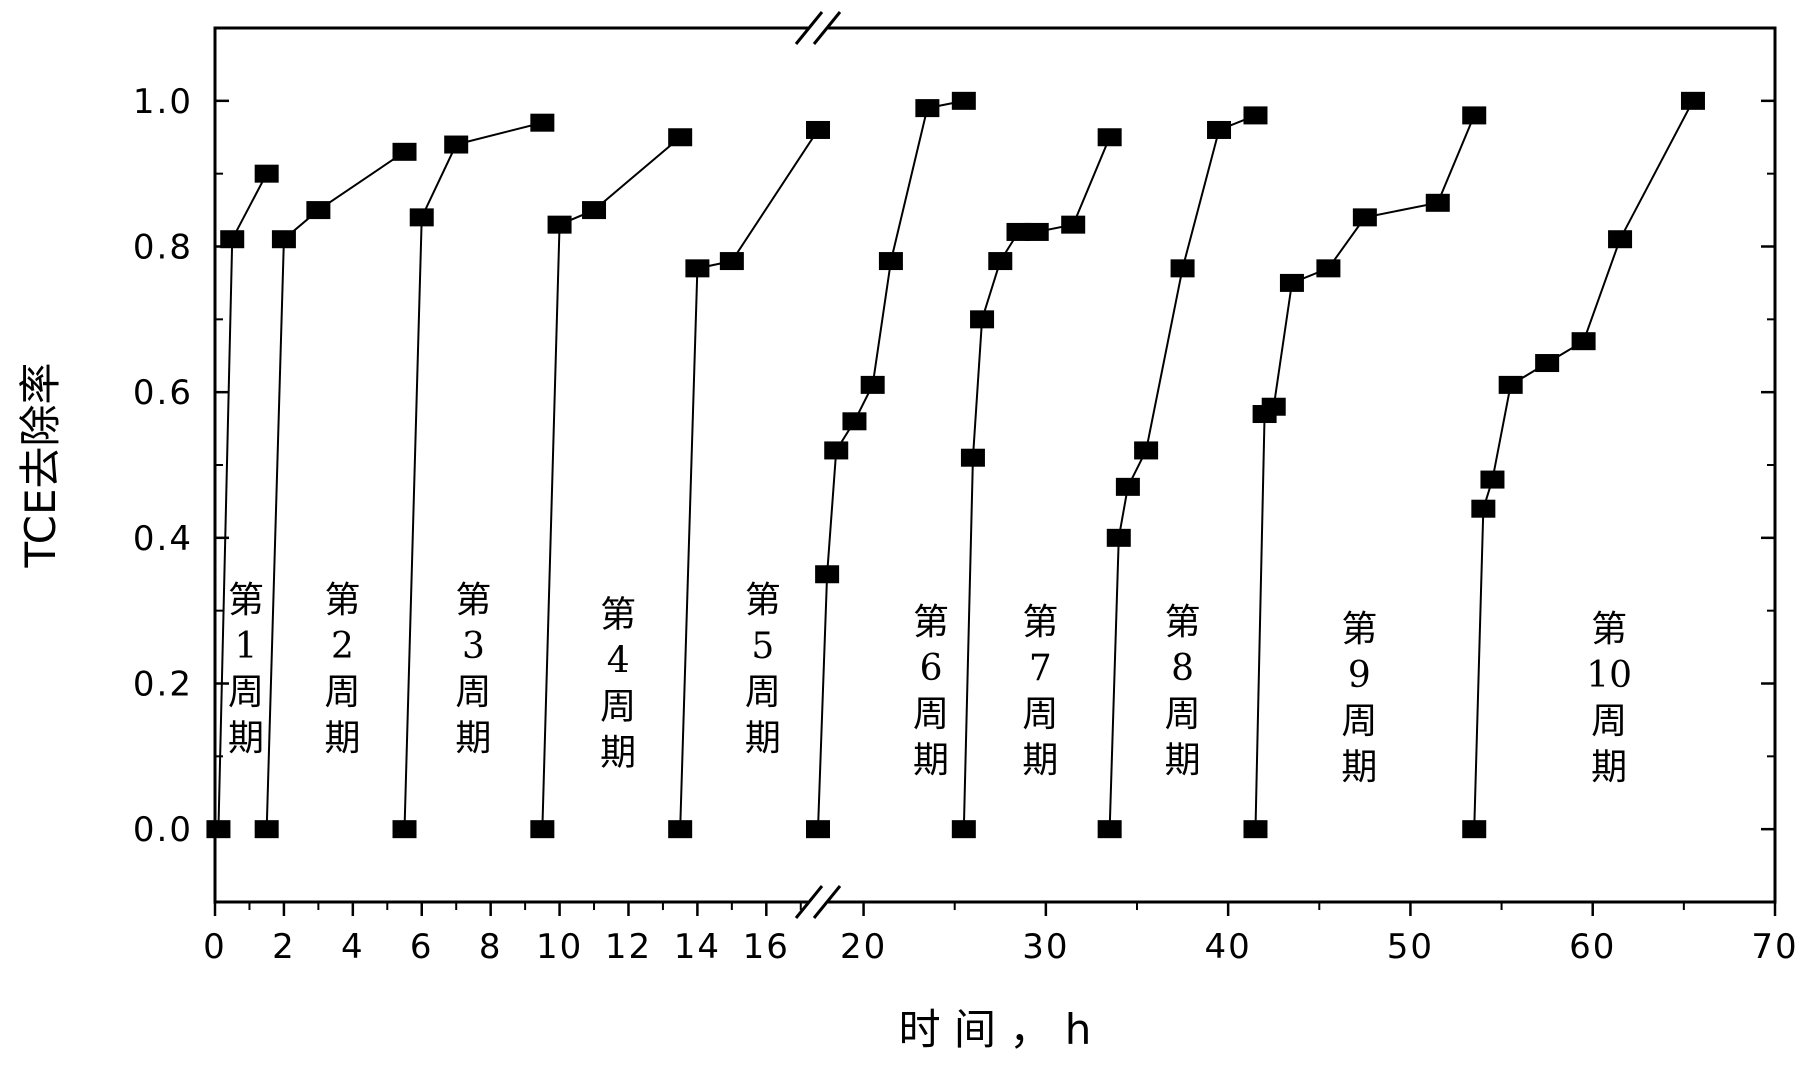 The image size is (1806, 1068). Describe the element at coordinates (40, 465) in the screenshot. I see `y-axis-title: TCE去除率` at that location.